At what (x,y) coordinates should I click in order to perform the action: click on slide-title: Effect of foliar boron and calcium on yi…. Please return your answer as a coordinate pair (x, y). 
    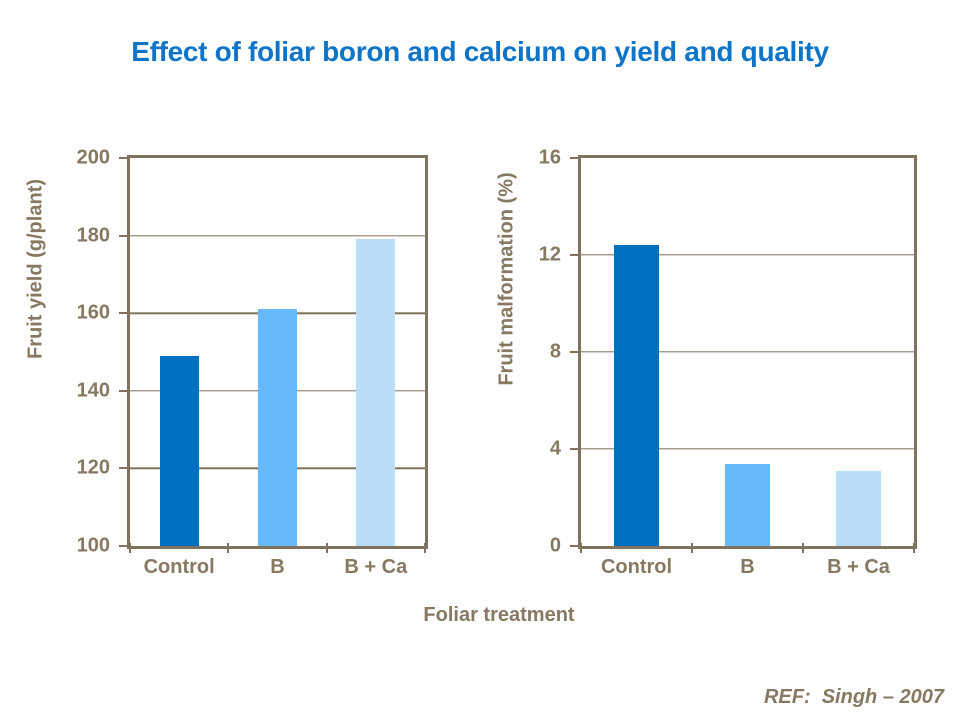
    Looking at the image, I should click on (480, 51).